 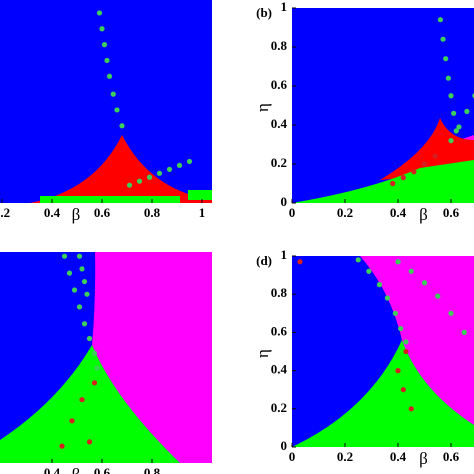 What do you see at coordinates (284, 201) in the screenshot?
I see `y-tick-label: 0` at bounding box center [284, 201].